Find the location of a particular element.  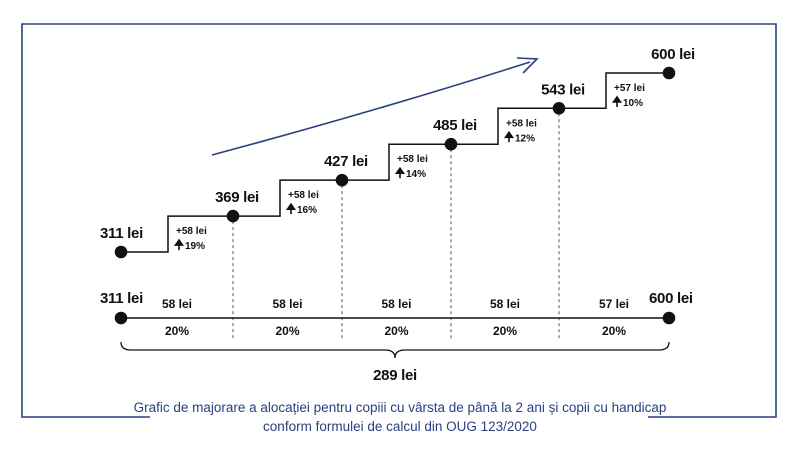

increase-percent-label: 14% is located at coordinates (416, 174).